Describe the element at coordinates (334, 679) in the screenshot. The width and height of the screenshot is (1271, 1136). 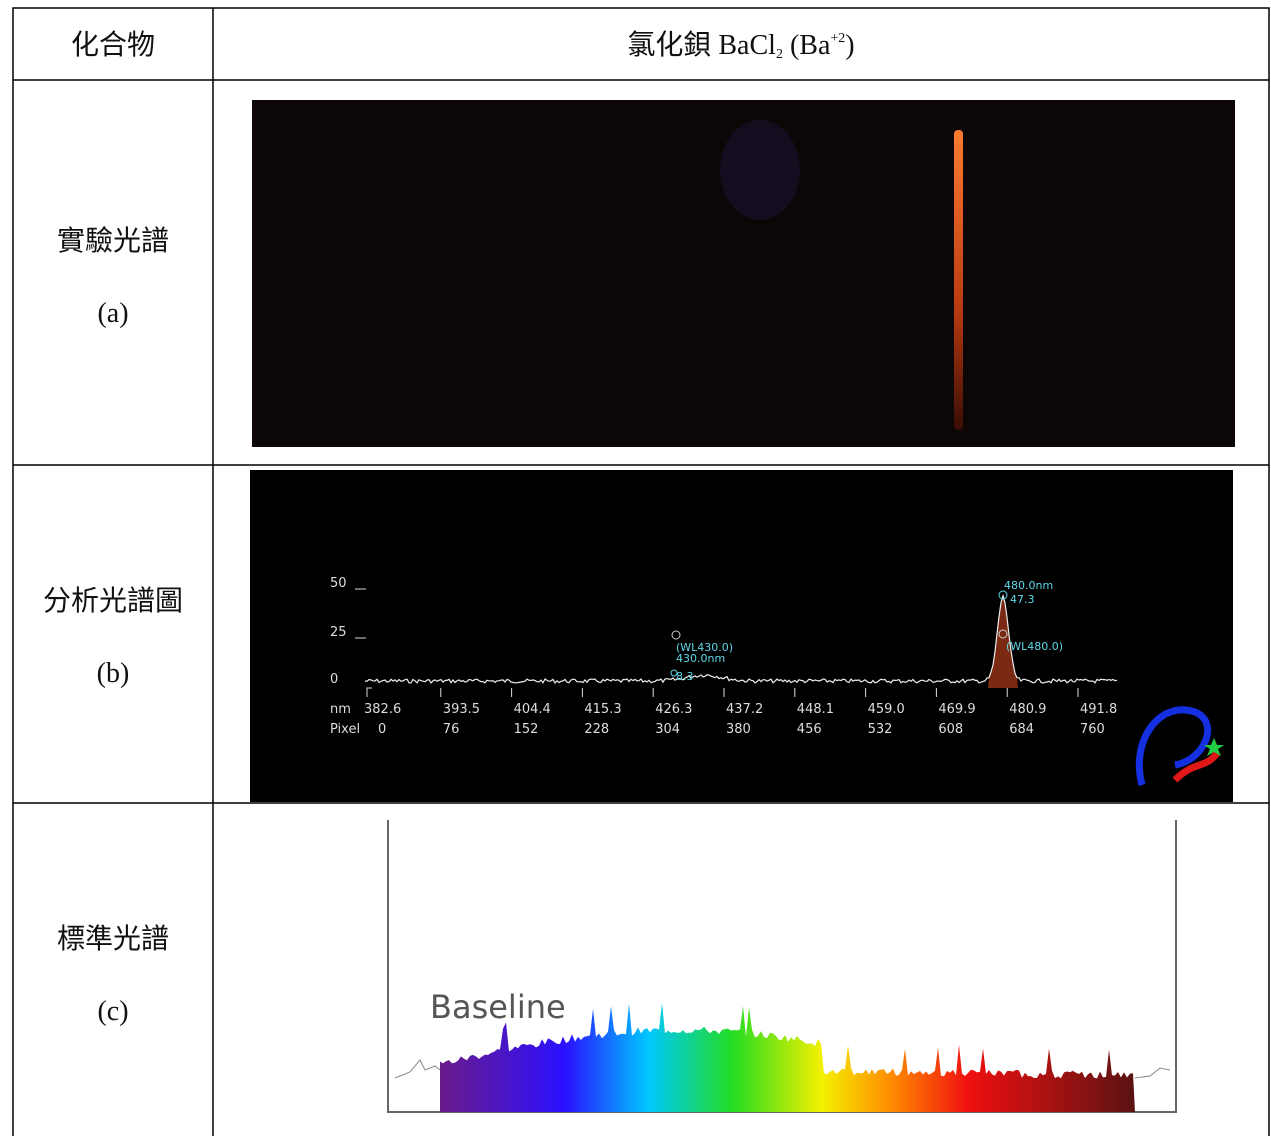
I see `y-tick-label: 0` at that location.